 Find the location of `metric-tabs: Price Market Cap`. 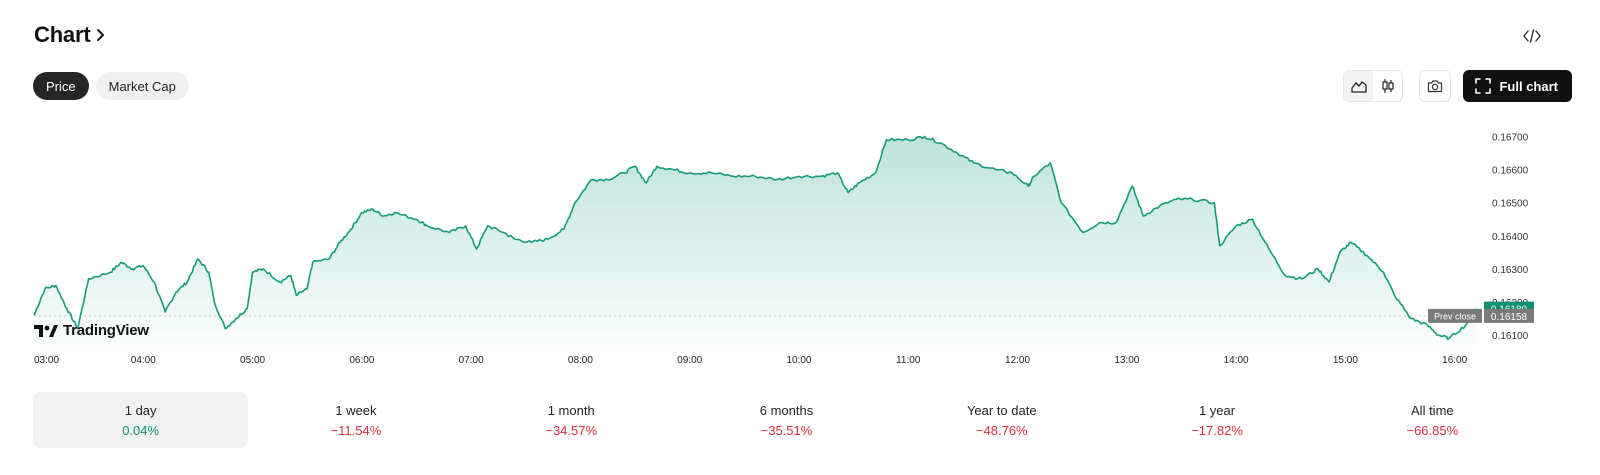

metric-tabs: Price Market Cap is located at coordinates (111, 86).